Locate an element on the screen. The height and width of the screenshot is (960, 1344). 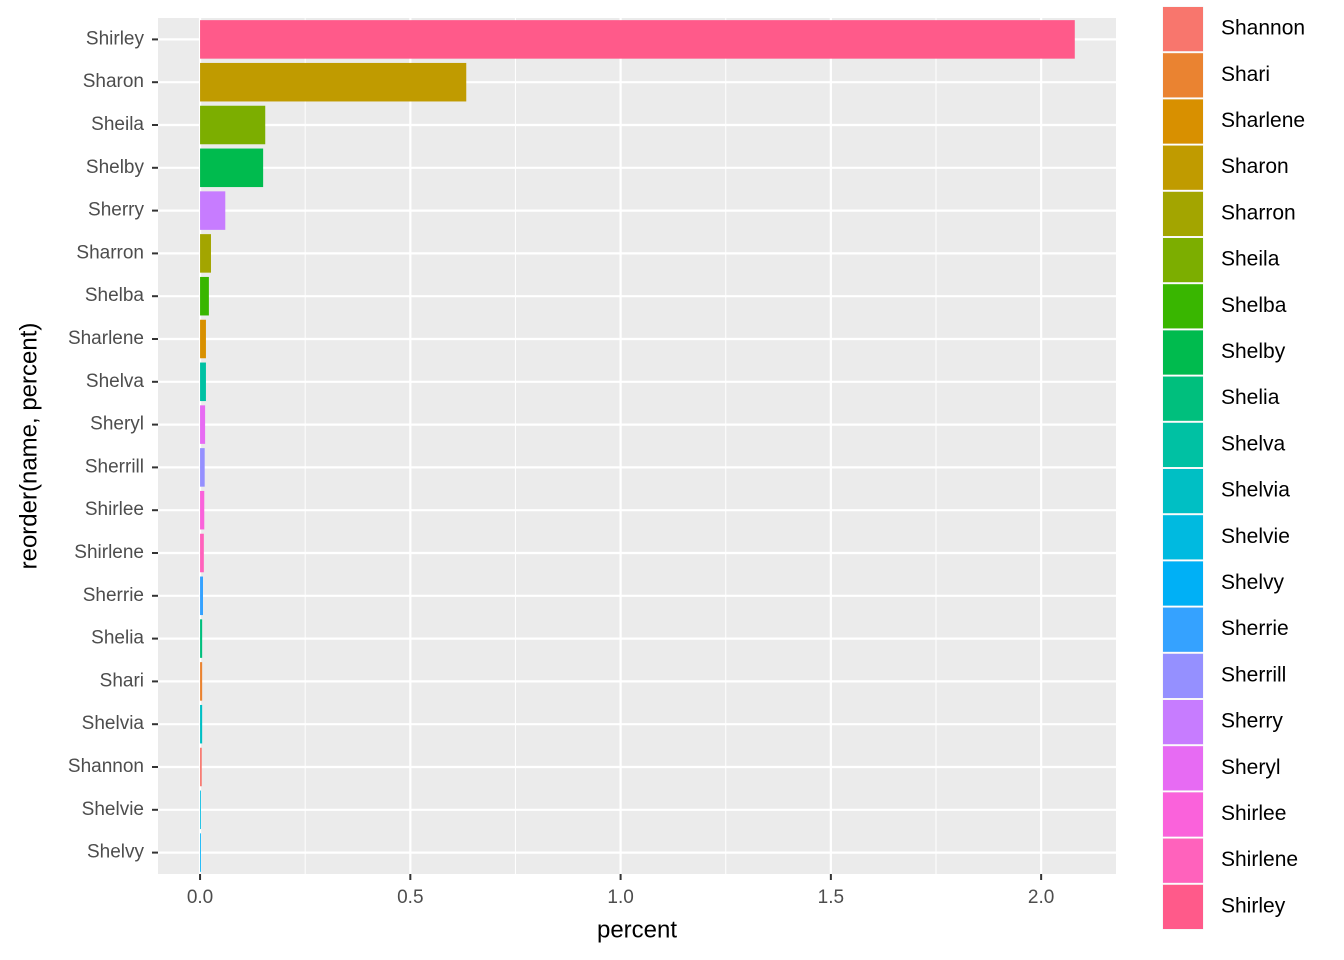
y-tick-label: Shelva is located at coordinates (115, 381).